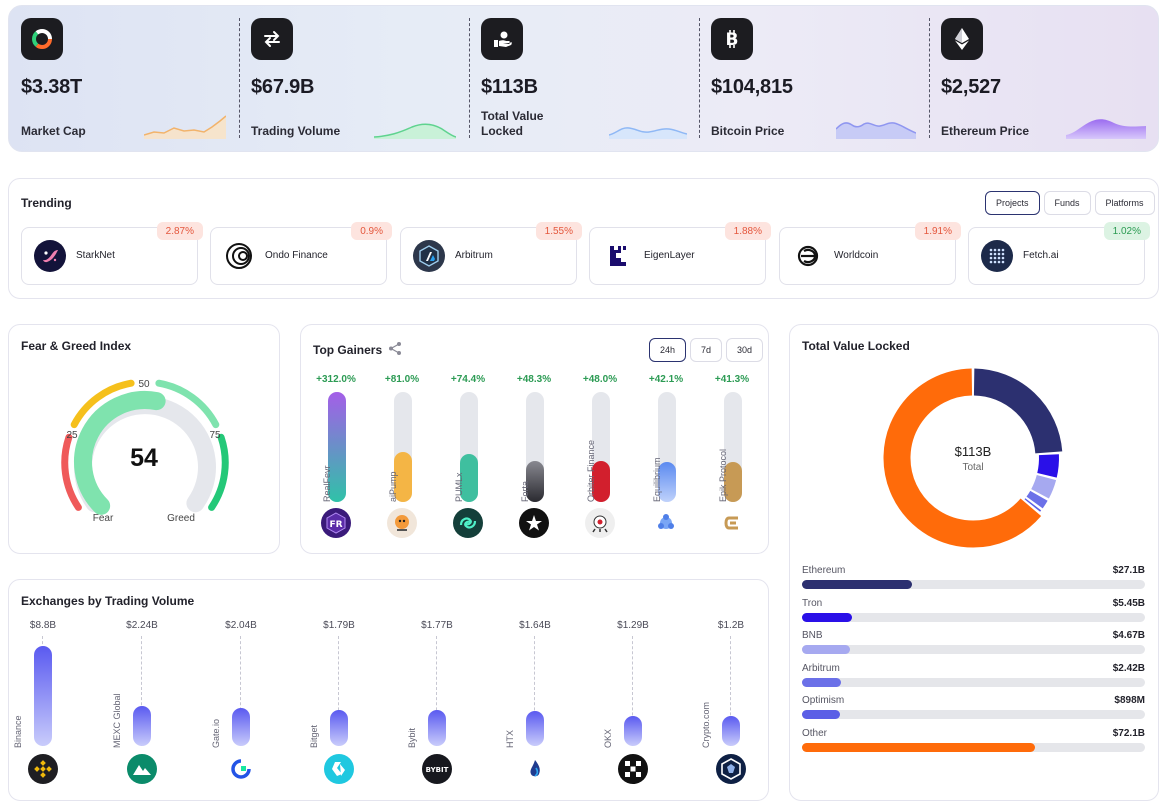 The image size is (1167, 808). I want to click on stat-value: $104,815, so click(752, 87).